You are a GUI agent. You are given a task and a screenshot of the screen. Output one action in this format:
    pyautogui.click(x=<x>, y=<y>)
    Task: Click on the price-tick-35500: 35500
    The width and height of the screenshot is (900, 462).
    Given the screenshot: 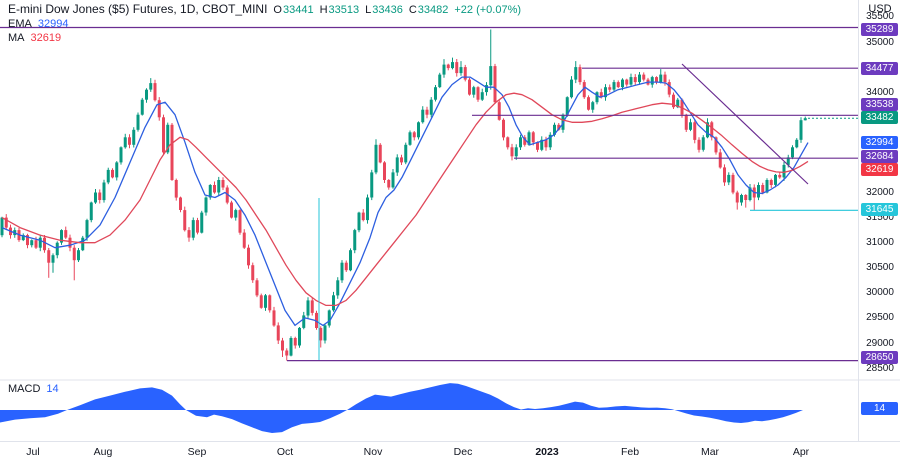 What is the action you would take?
    pyautogui.click(x=880, y=17)
    